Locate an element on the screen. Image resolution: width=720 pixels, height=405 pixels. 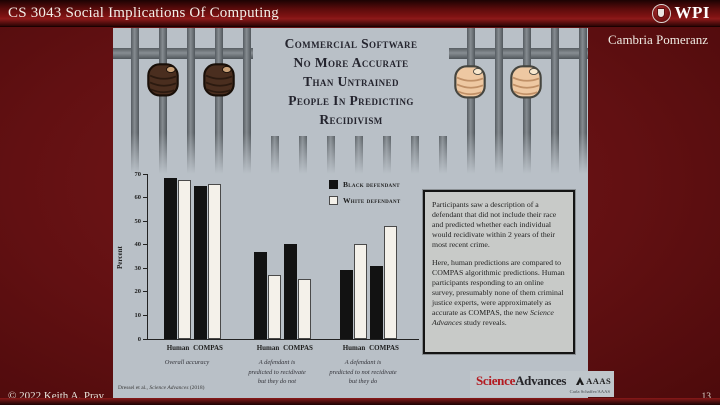
author-name: Cambria Pomeranz is located at coordinates (658, 39).